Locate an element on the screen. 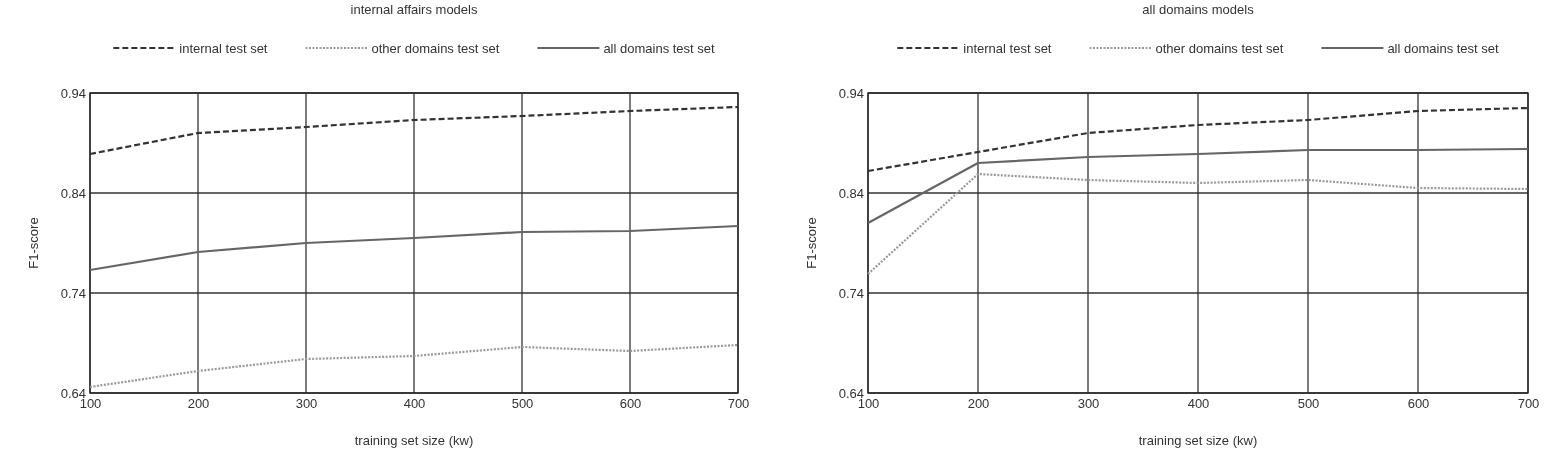 This screenshot has height=458, width=1556. chart-title: internal affairs models is located at coordinates (414, 9).